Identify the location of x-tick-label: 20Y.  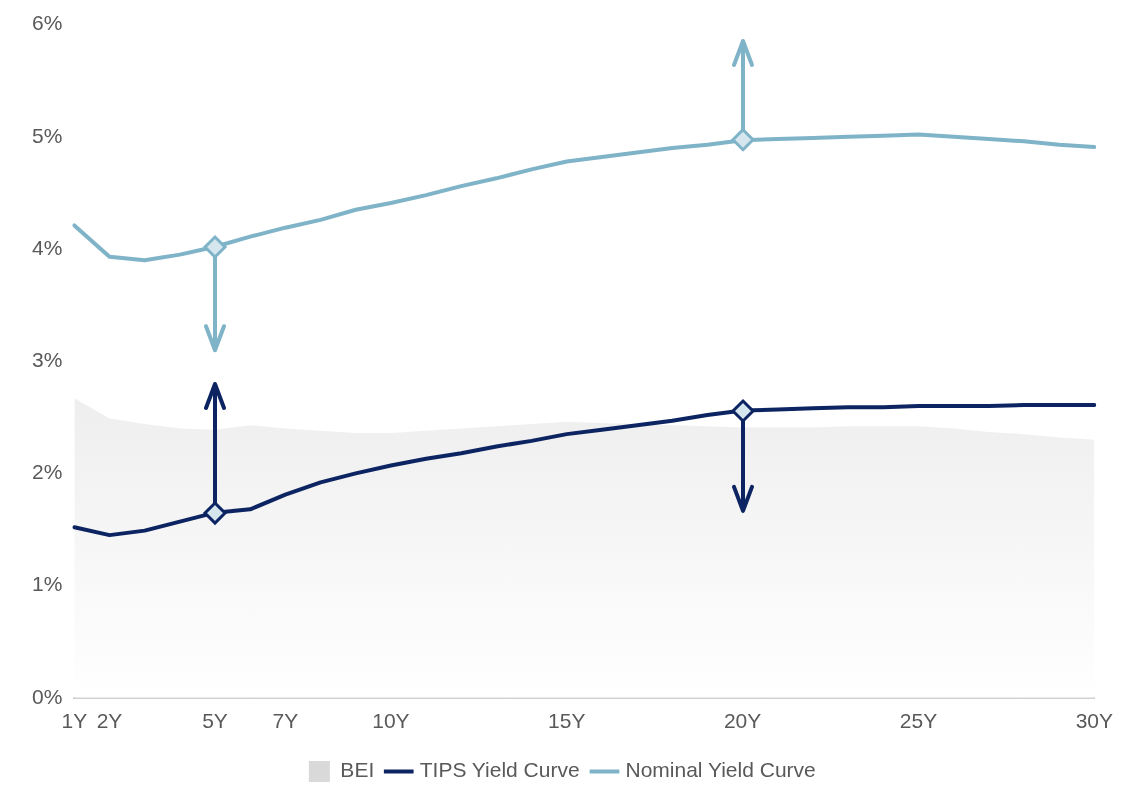
(742, 721).